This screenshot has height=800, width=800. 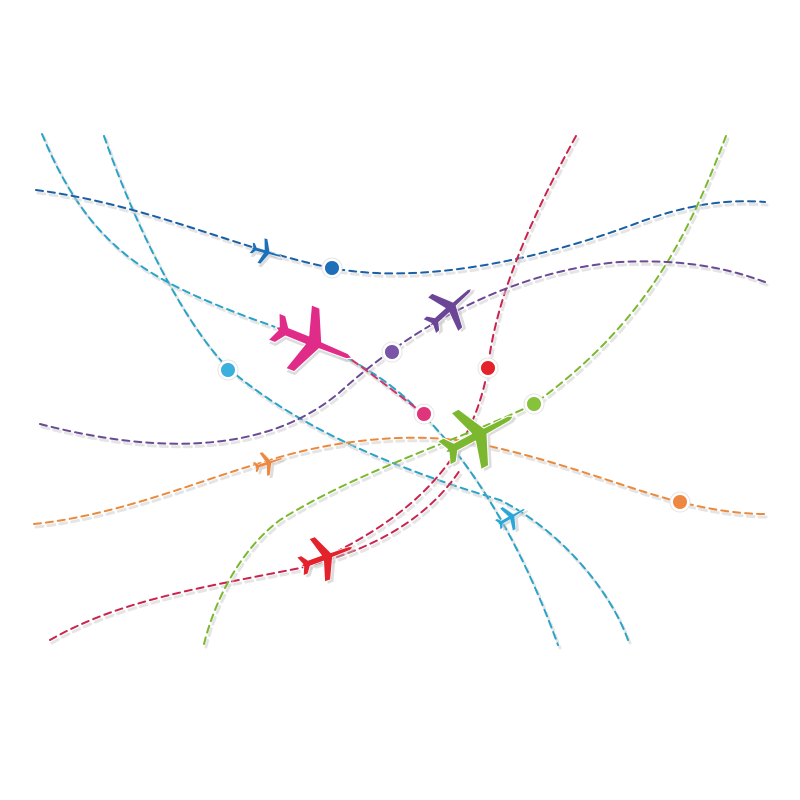 I want to click on plane-magenta, so click(x=313, y=344).